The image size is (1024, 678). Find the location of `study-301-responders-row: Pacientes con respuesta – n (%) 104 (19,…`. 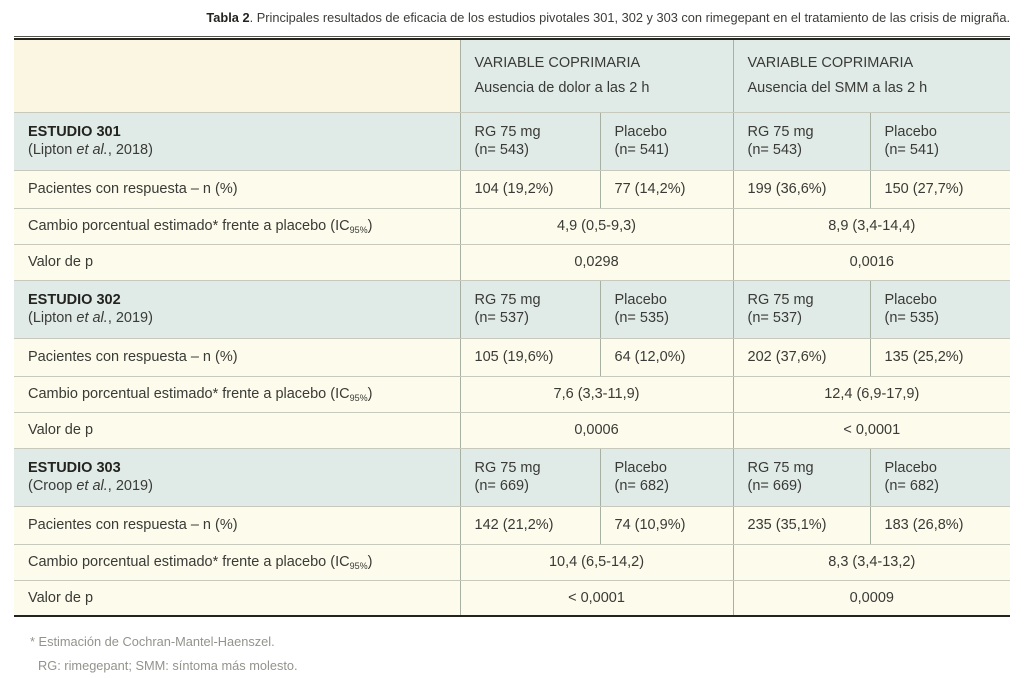

study-301-responders-row: Pacientes con respuesta – n (%) 104 (19,… is located at coordinates (512, 189).